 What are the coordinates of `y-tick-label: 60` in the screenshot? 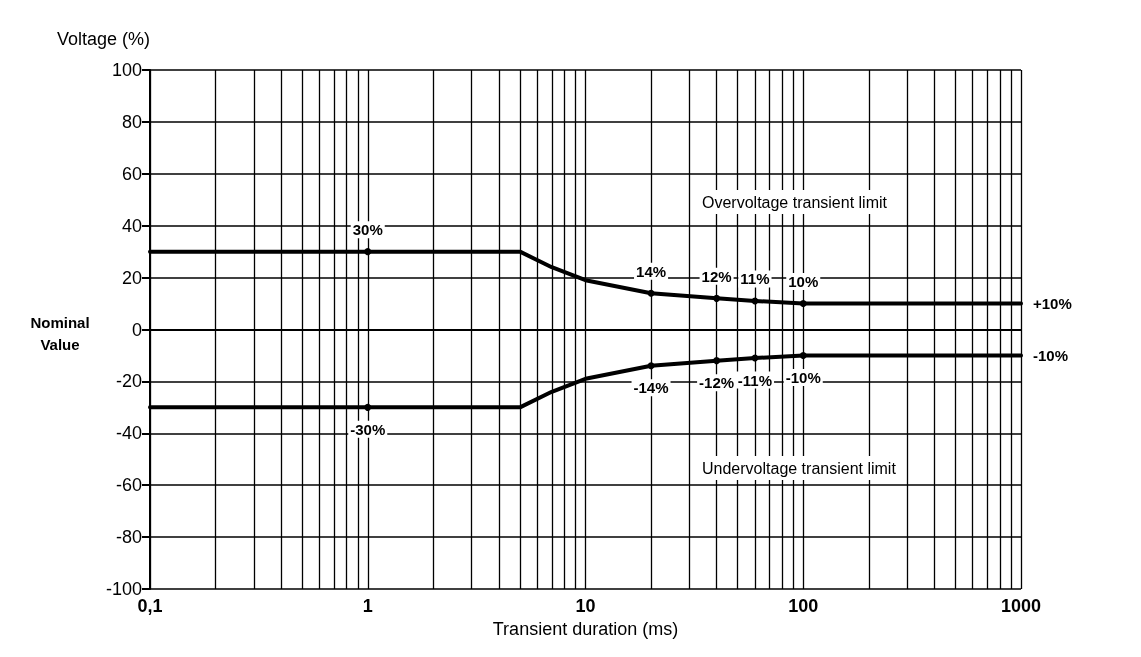 It's located at (131, 173).